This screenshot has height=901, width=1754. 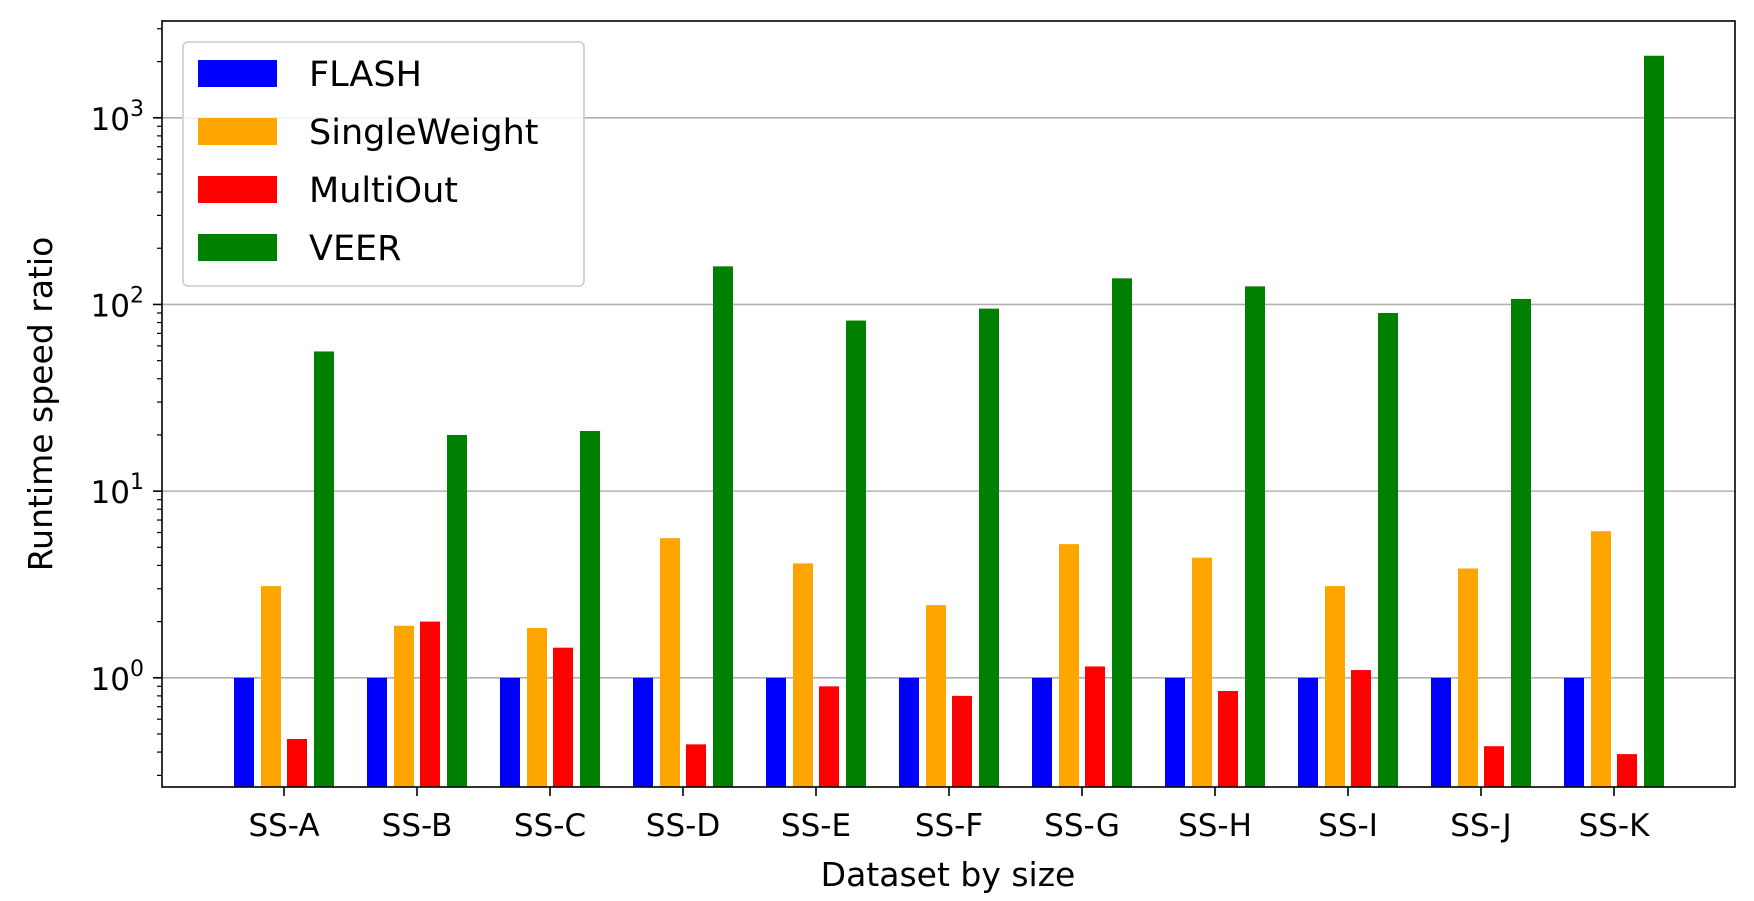 I want to click on legend-label-veer: VEER, so click(x=355, y=249).